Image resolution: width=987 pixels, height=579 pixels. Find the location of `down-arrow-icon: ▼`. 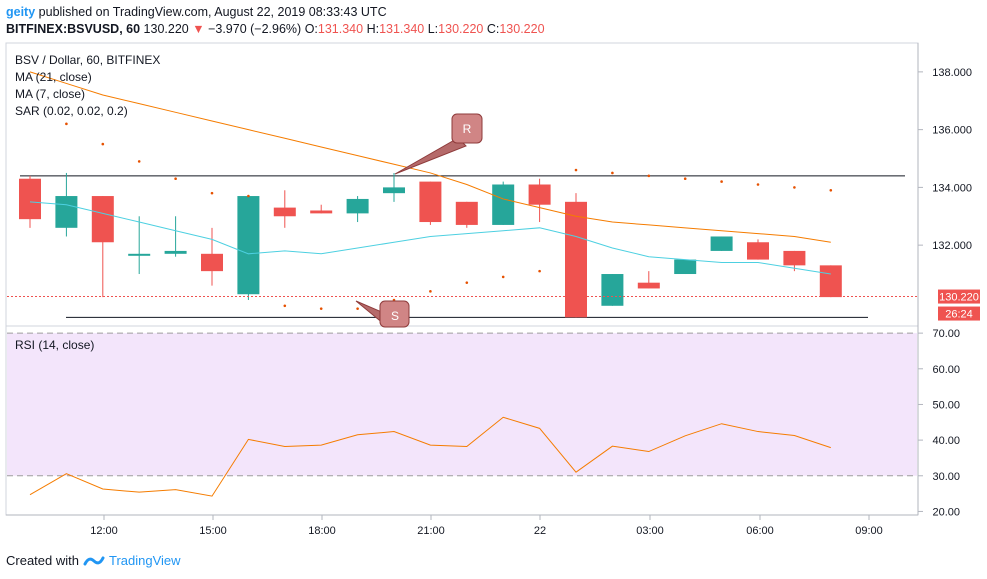

down-arrow-icon: ▼ is located at coordinates (198, 29).